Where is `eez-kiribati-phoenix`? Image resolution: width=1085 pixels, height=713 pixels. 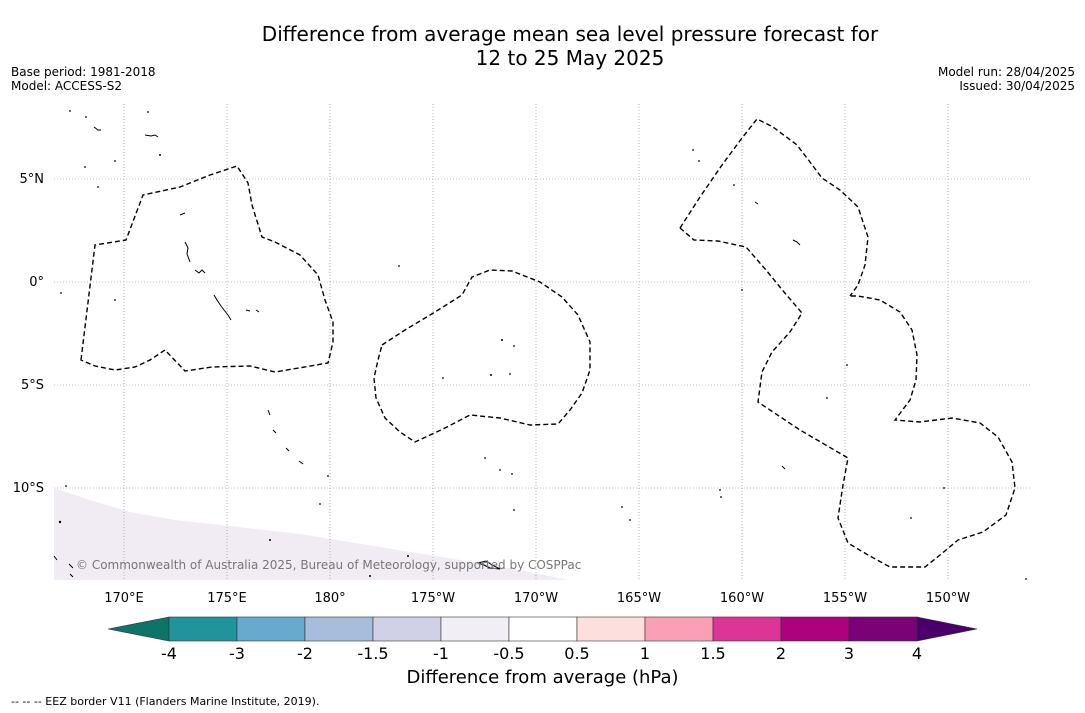 eez-kiribati-phoenix is located at coordinates (482, 356).